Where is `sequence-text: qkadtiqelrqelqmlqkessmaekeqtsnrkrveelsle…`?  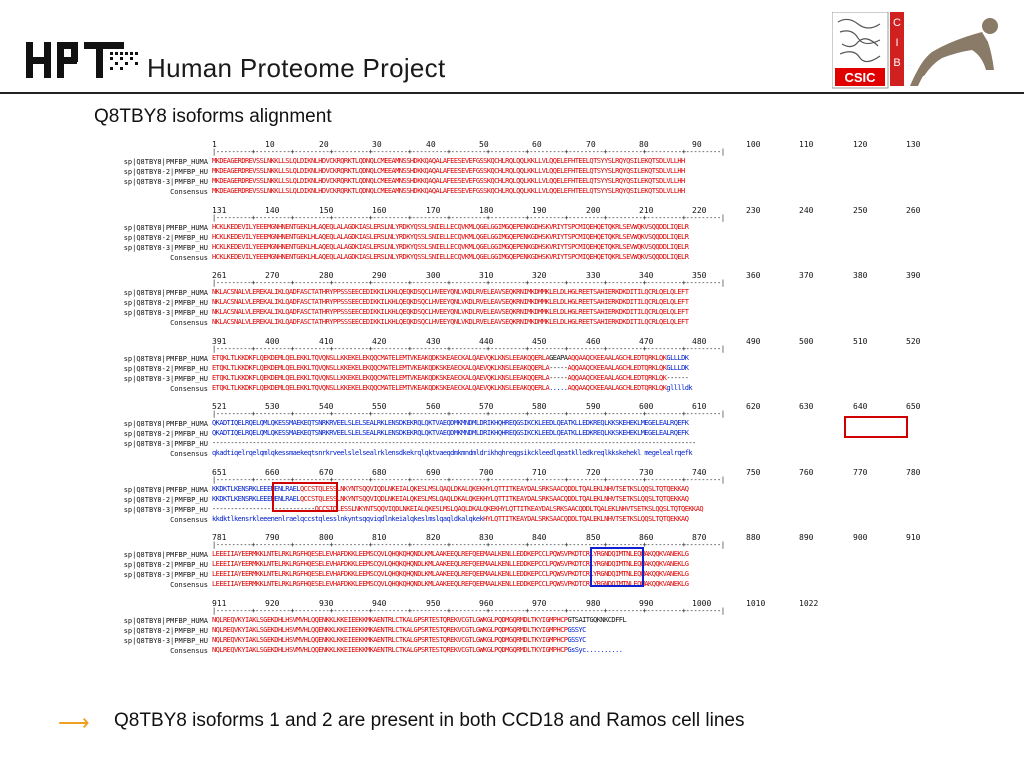
sequence-text: qkadtiqelrqelqmlqkessmaekeqtsnrkrveelsle… is located at coordinates (568, 453).